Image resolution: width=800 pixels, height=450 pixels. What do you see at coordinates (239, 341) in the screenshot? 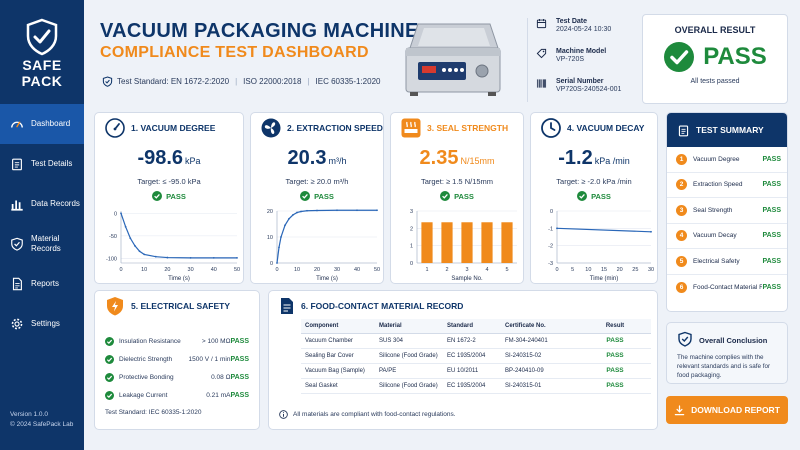
I see `electrical-test-result: PASS` at bounding box center [239, 341].